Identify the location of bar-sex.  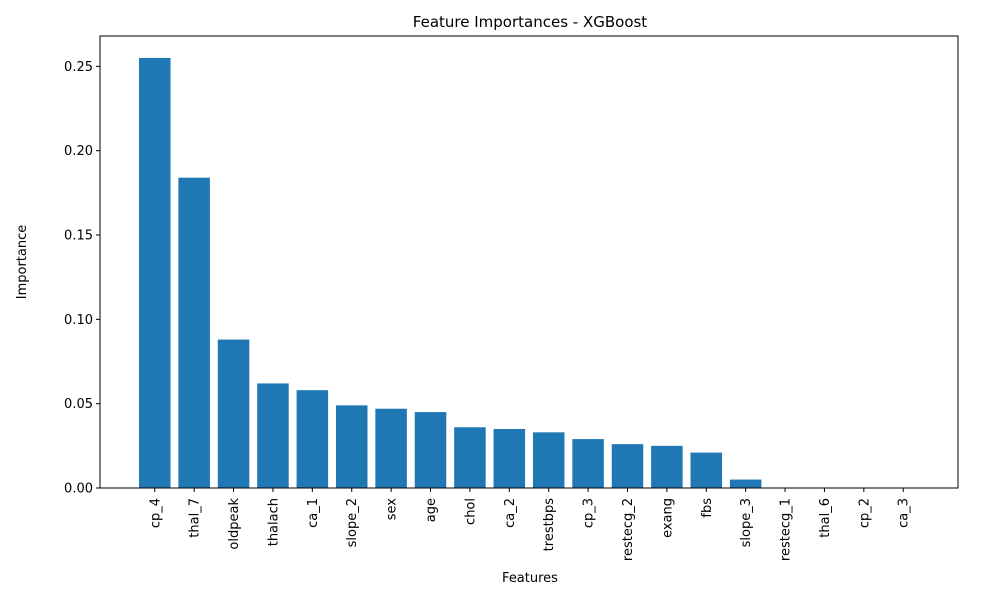
(391, 448).